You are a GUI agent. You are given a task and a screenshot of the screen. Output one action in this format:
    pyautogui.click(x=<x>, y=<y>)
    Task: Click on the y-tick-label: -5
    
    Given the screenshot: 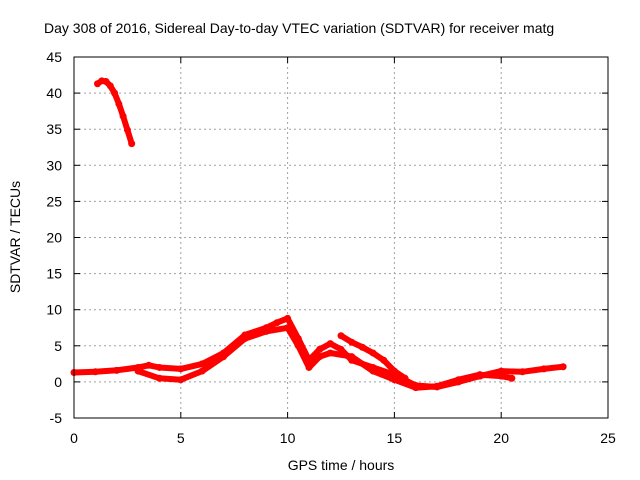 What is the action you would take?
    pyautogui.click(x=56, y=418)
    